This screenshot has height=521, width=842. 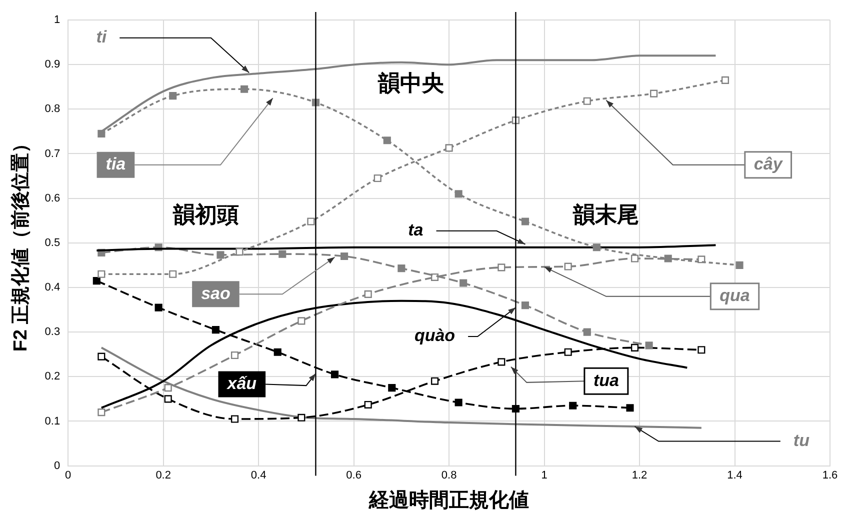 I want to click on x-tick-label: 1, so click(x=544, y=475).